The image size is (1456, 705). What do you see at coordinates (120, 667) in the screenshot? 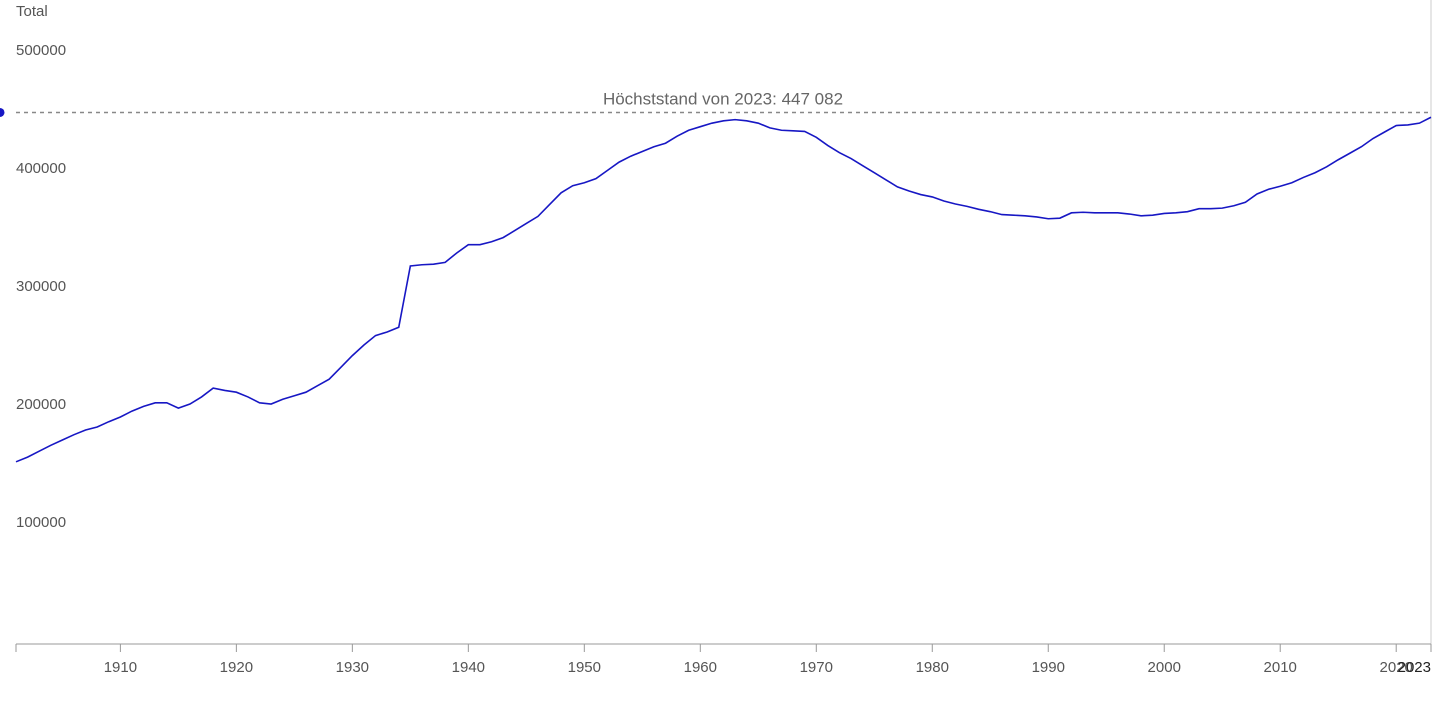
I see `x-tick-label: 1910` at bounding box center [120, 667].